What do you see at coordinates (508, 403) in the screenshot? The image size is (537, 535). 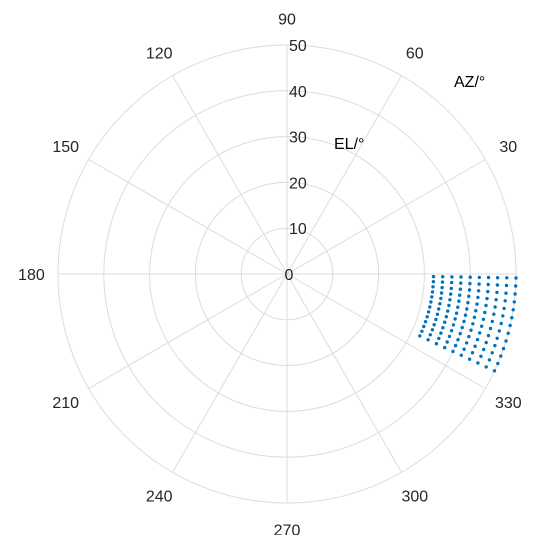 I see `angle-tick-label: 330` at bounding box center [508, 403].